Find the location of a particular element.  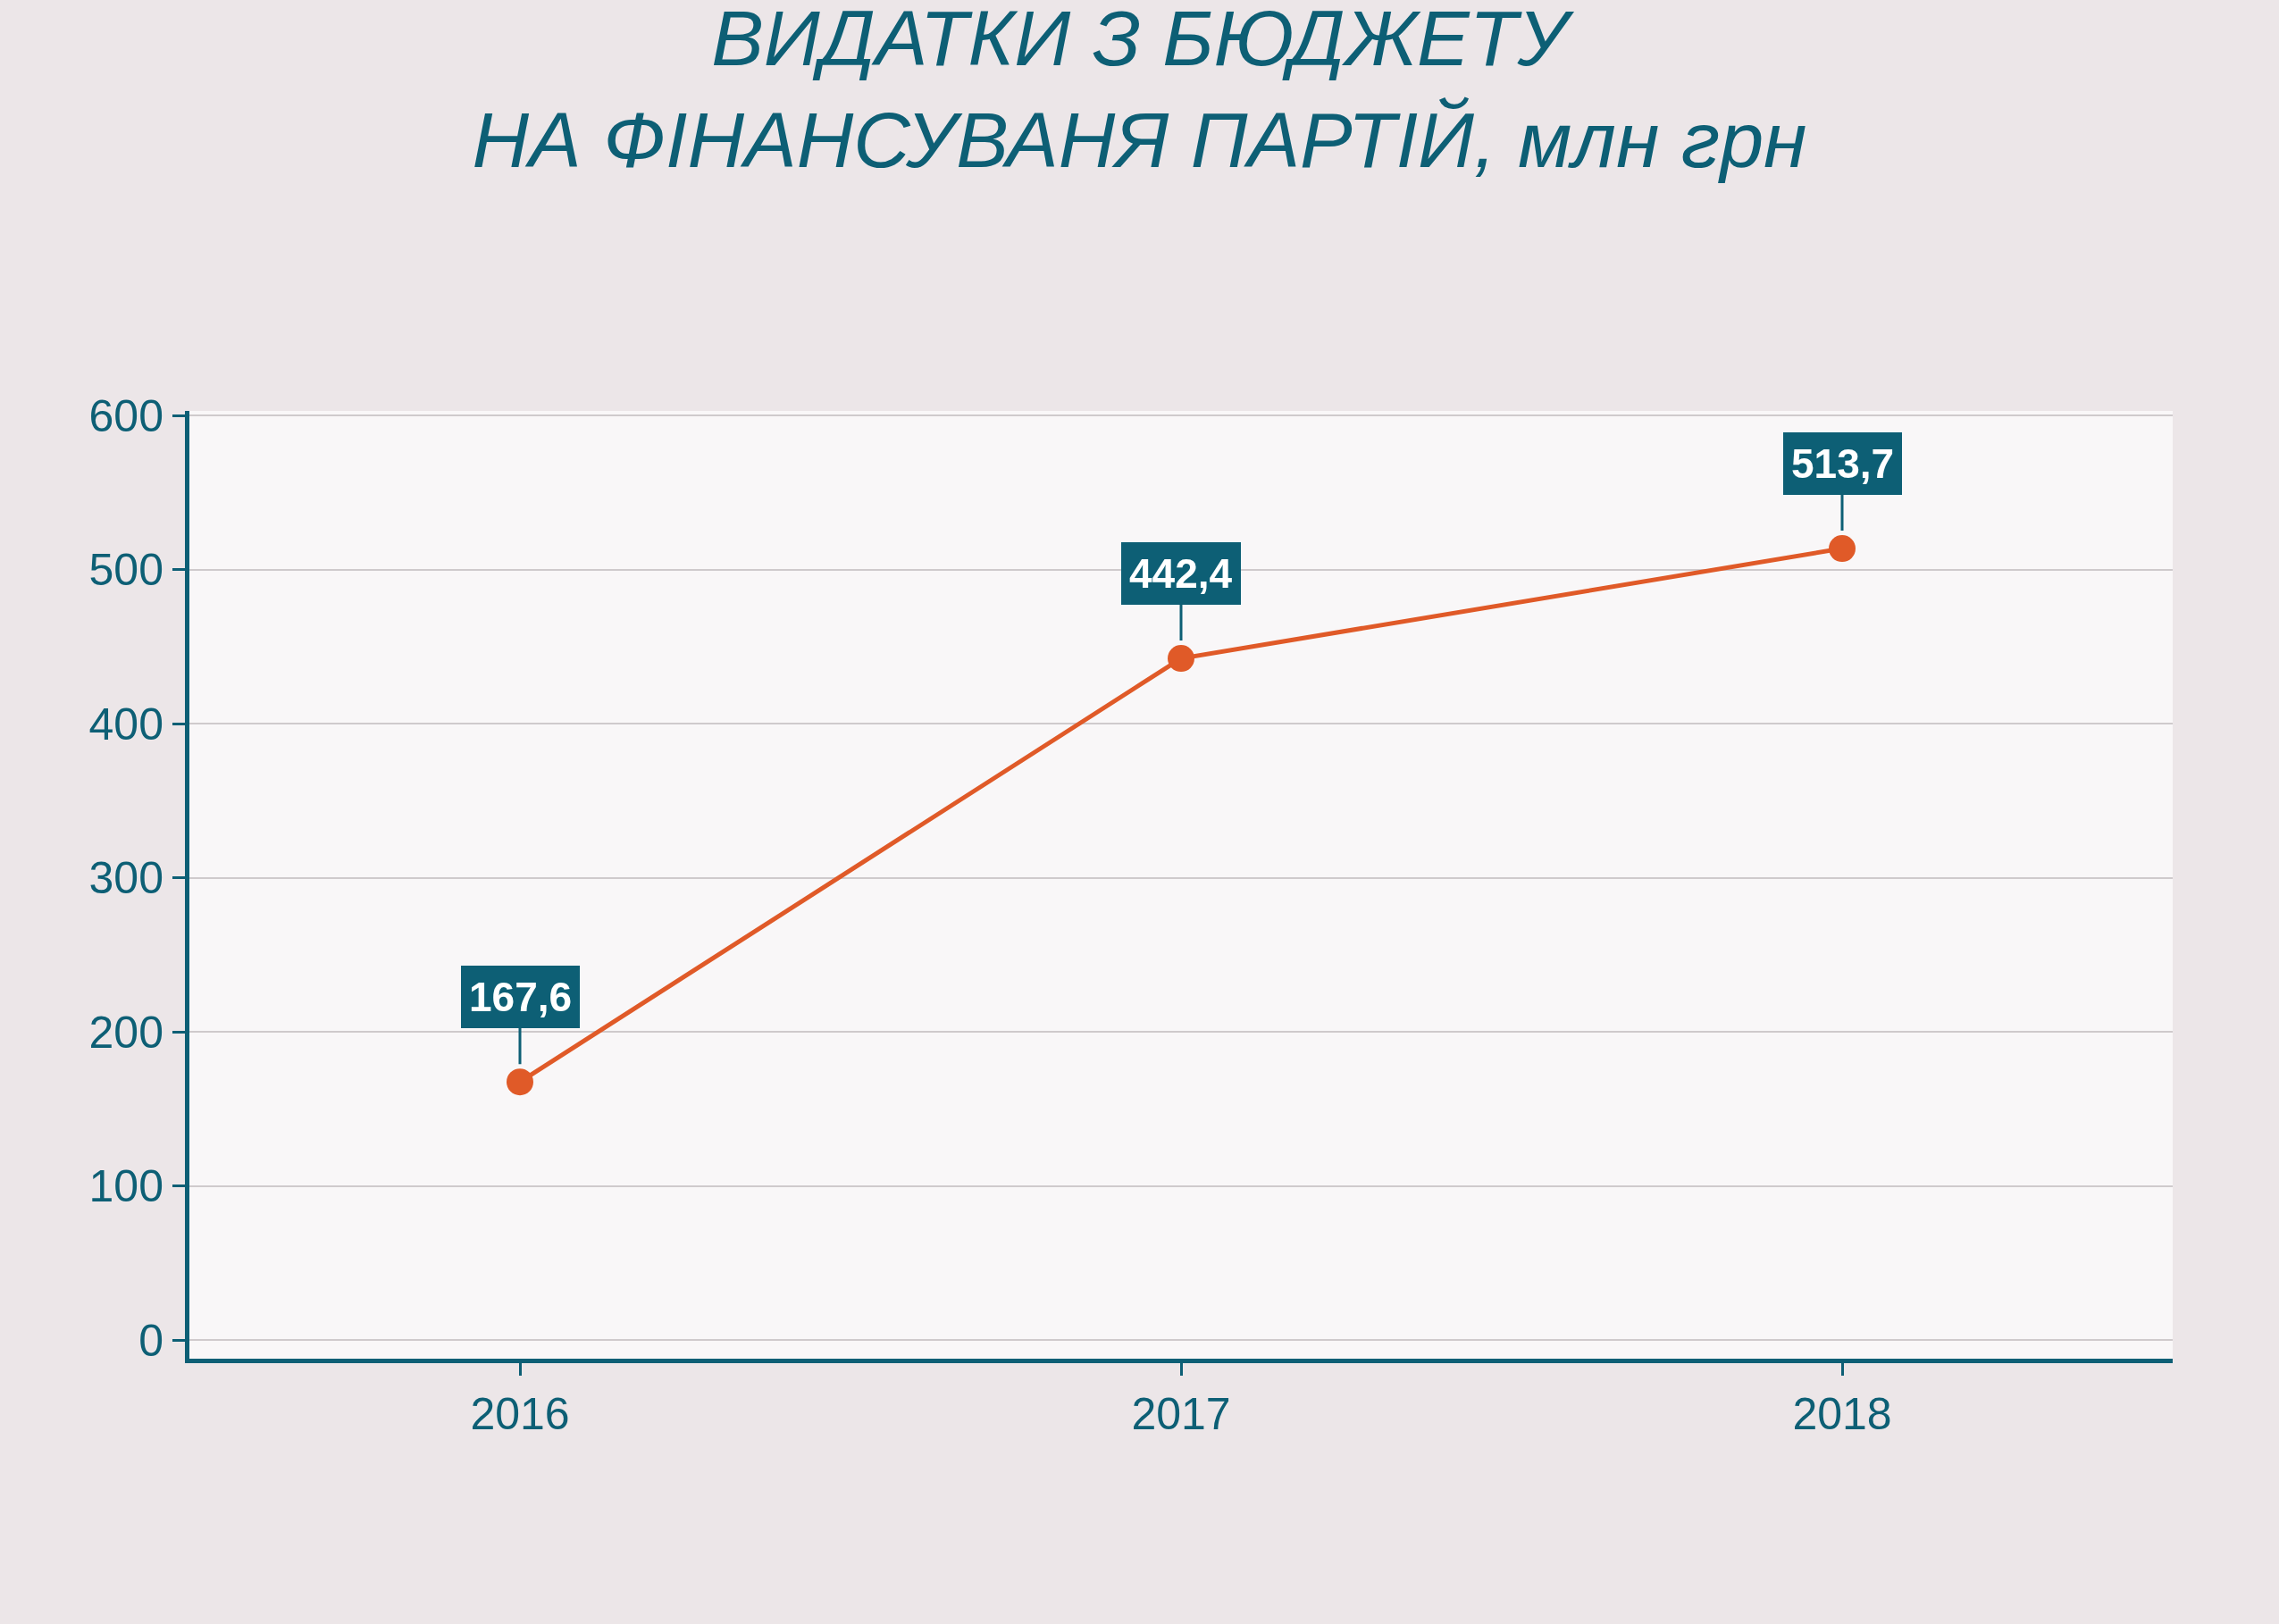

y-tick-label: 200 is located at coordinates (125, 1033).